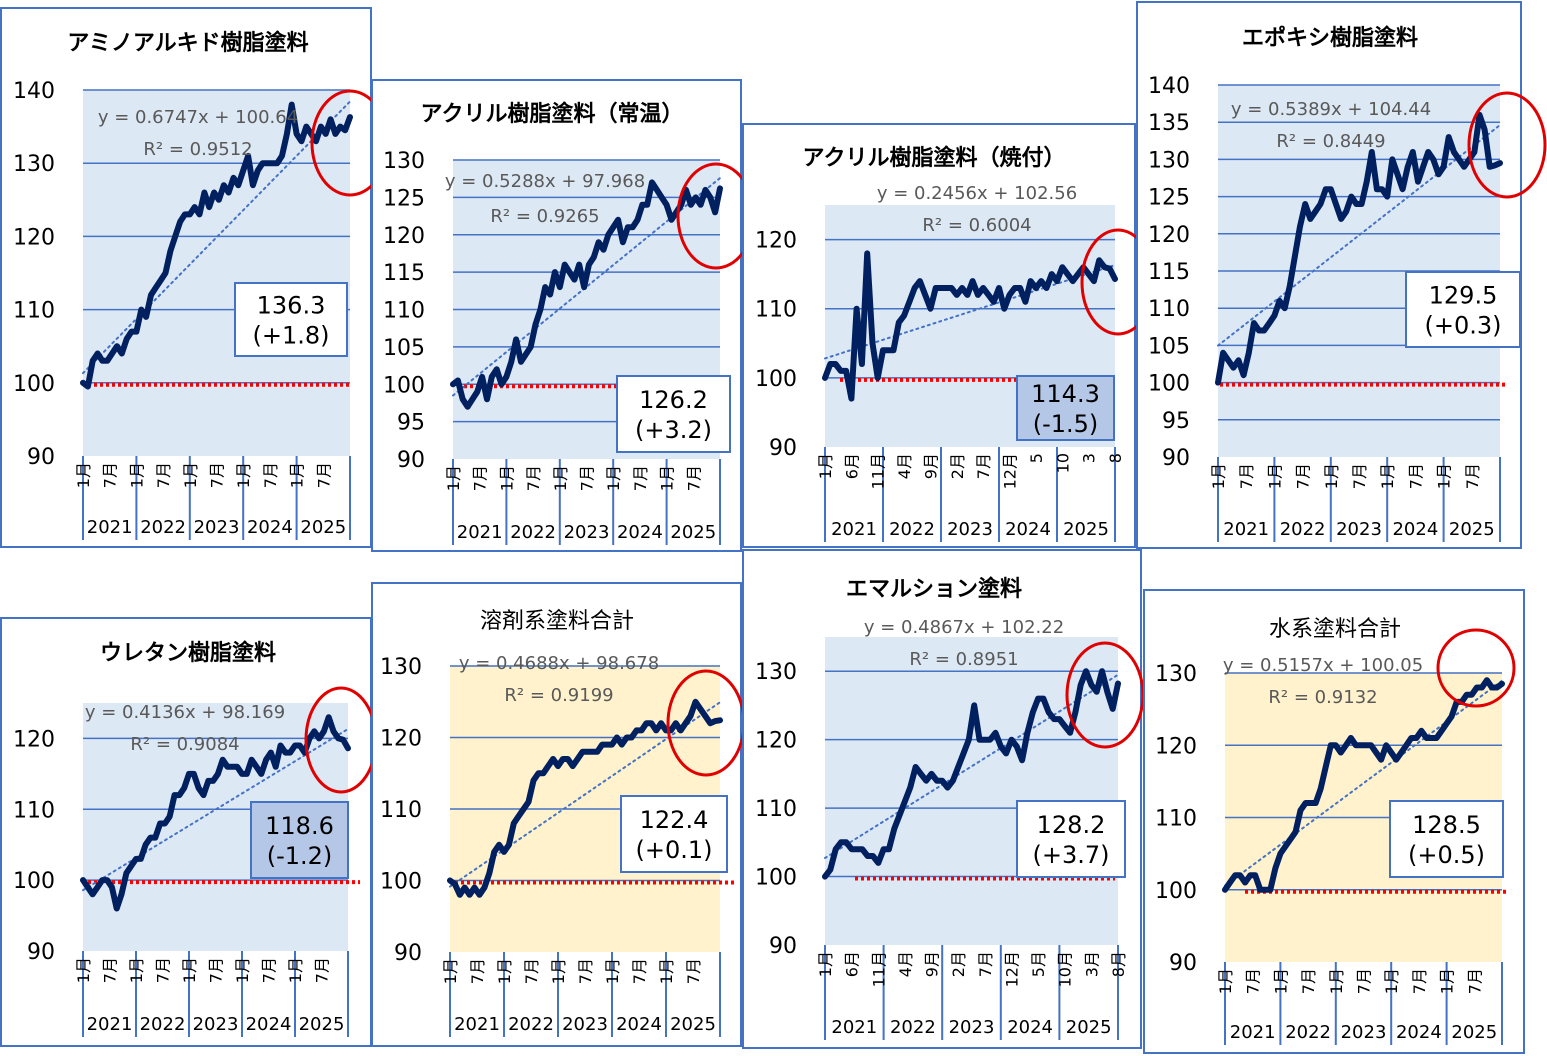 This screenshot has height=1056, width=1547. What do you see at coordinates (188, 653) in the screenshot?
I see `chart-title: ウレタン樹脂塗料` at bounding box center [188, 653].